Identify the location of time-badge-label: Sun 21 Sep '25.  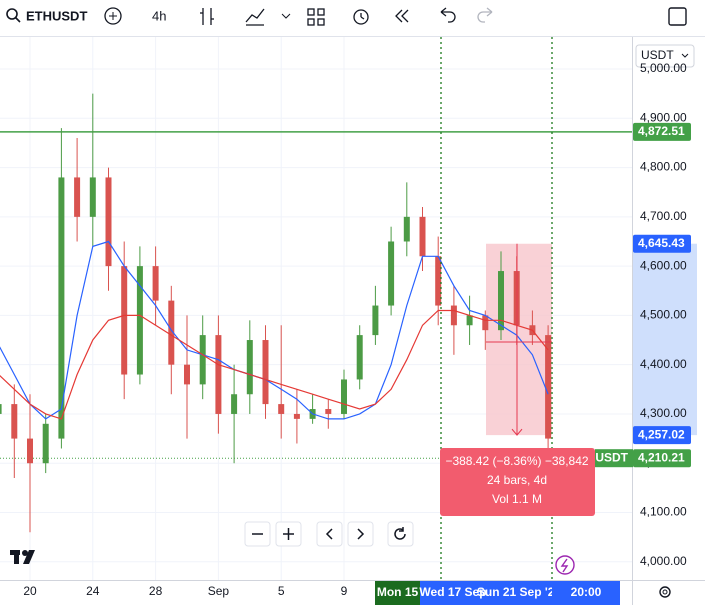
(519, 592).